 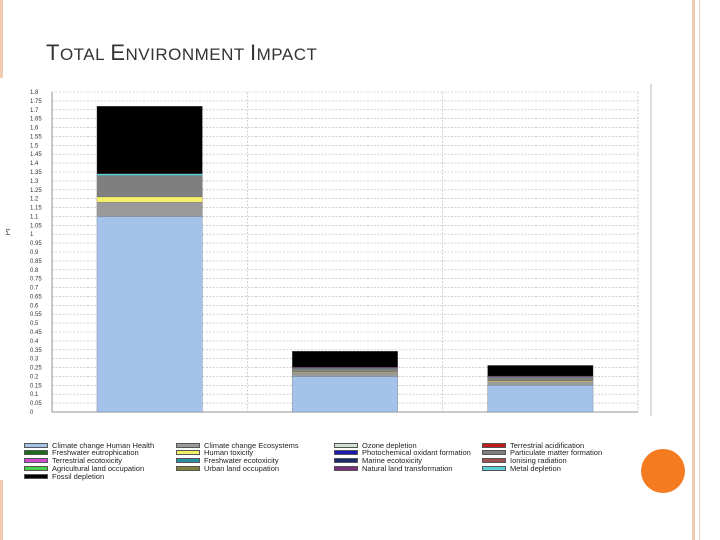 I want to click on y-tick-label: 1.65, so click(x=36, y=120).